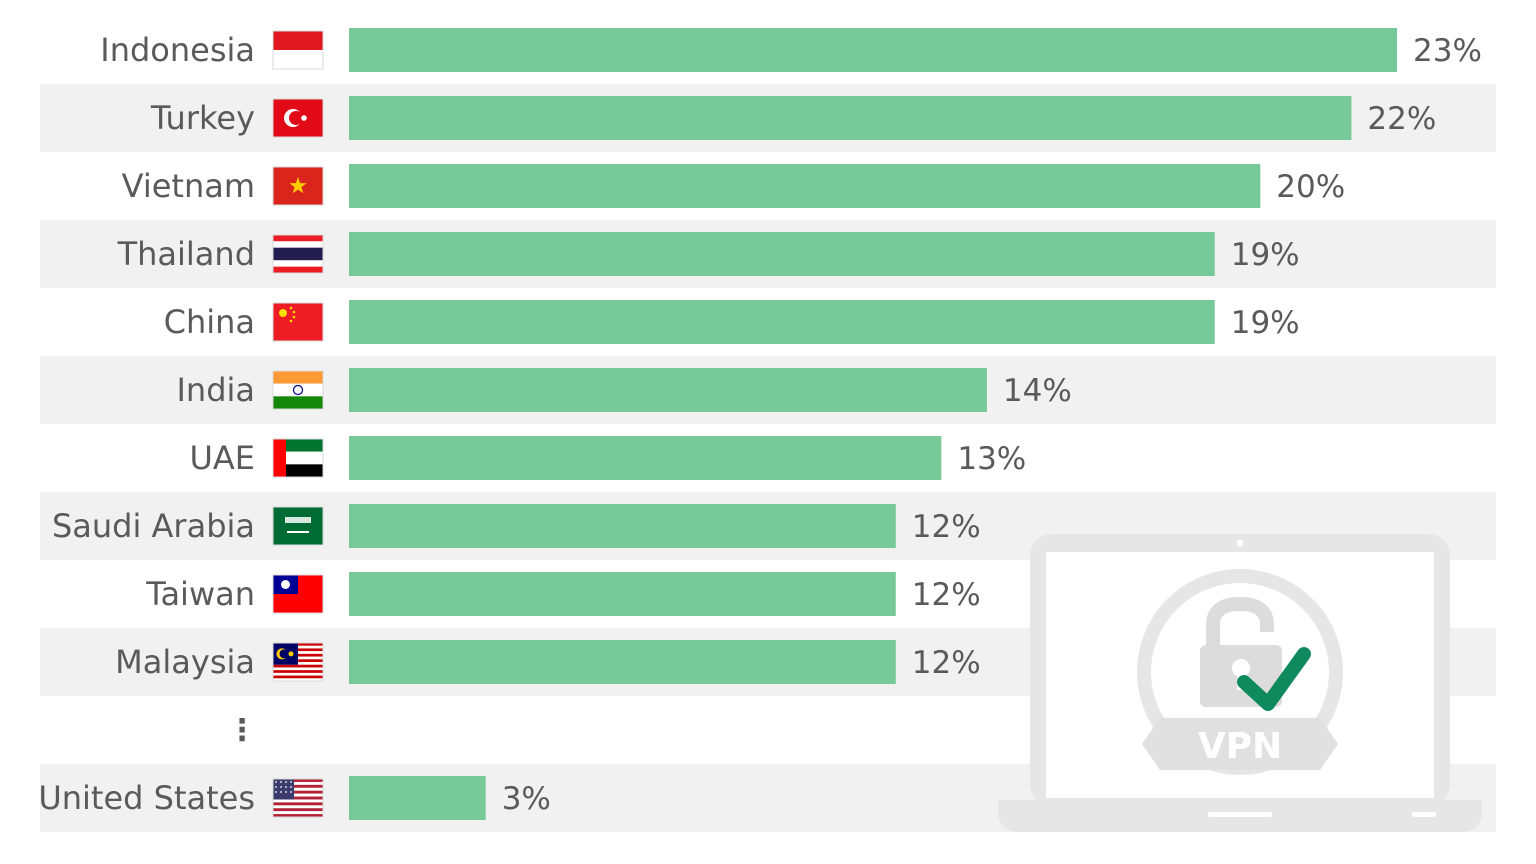 The image size is (1536, 864). I want to click on flags, so click(298, 424).